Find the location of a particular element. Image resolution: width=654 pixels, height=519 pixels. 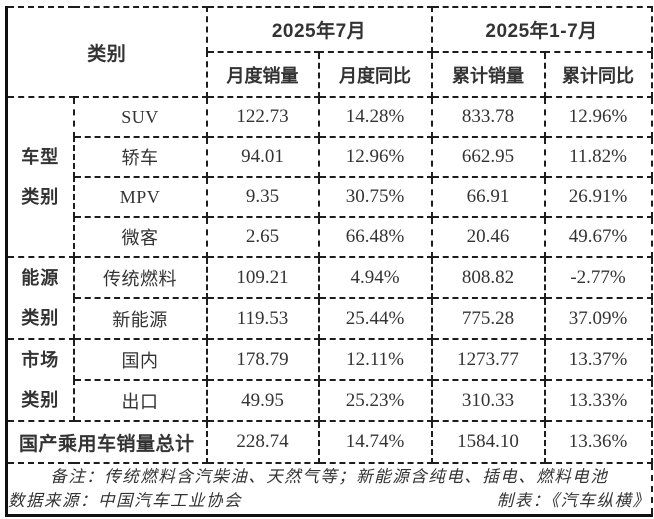

cell-cumulative-sales: 808.82 is located at coordinates (488, 277).